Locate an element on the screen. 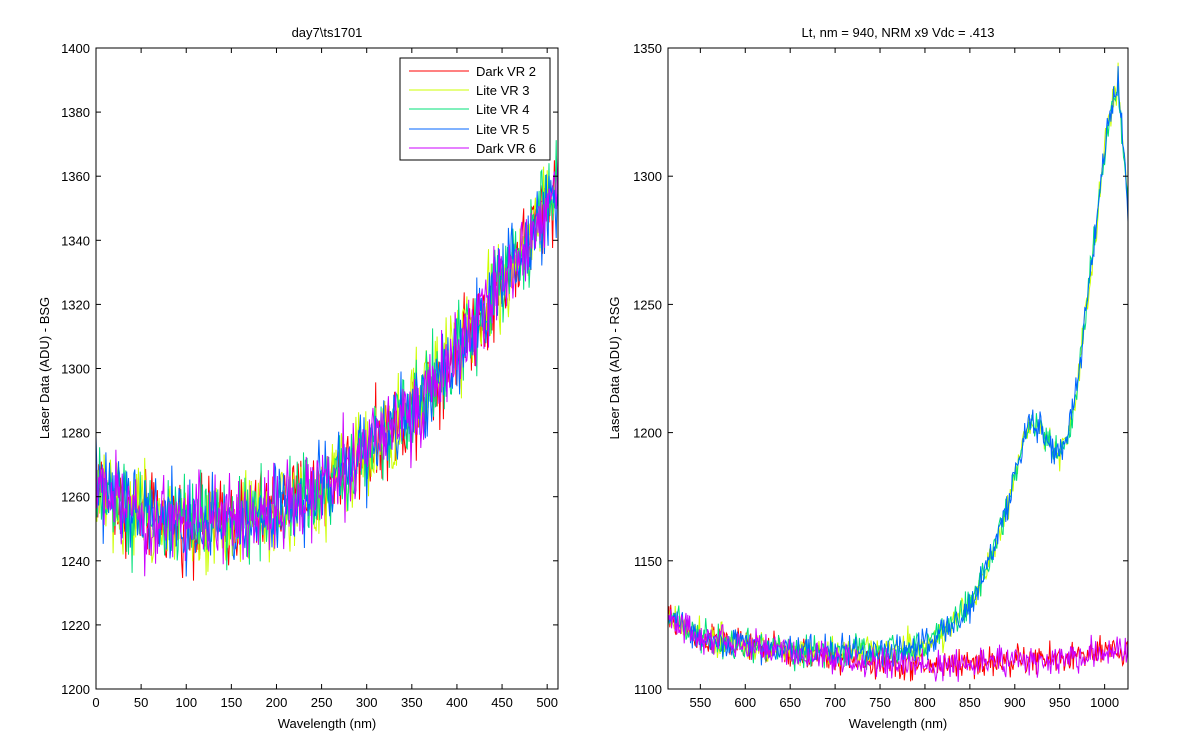 The image size is (1200, 750). left-x-tick-label-10: 500 is located at coordinates (547, 702).